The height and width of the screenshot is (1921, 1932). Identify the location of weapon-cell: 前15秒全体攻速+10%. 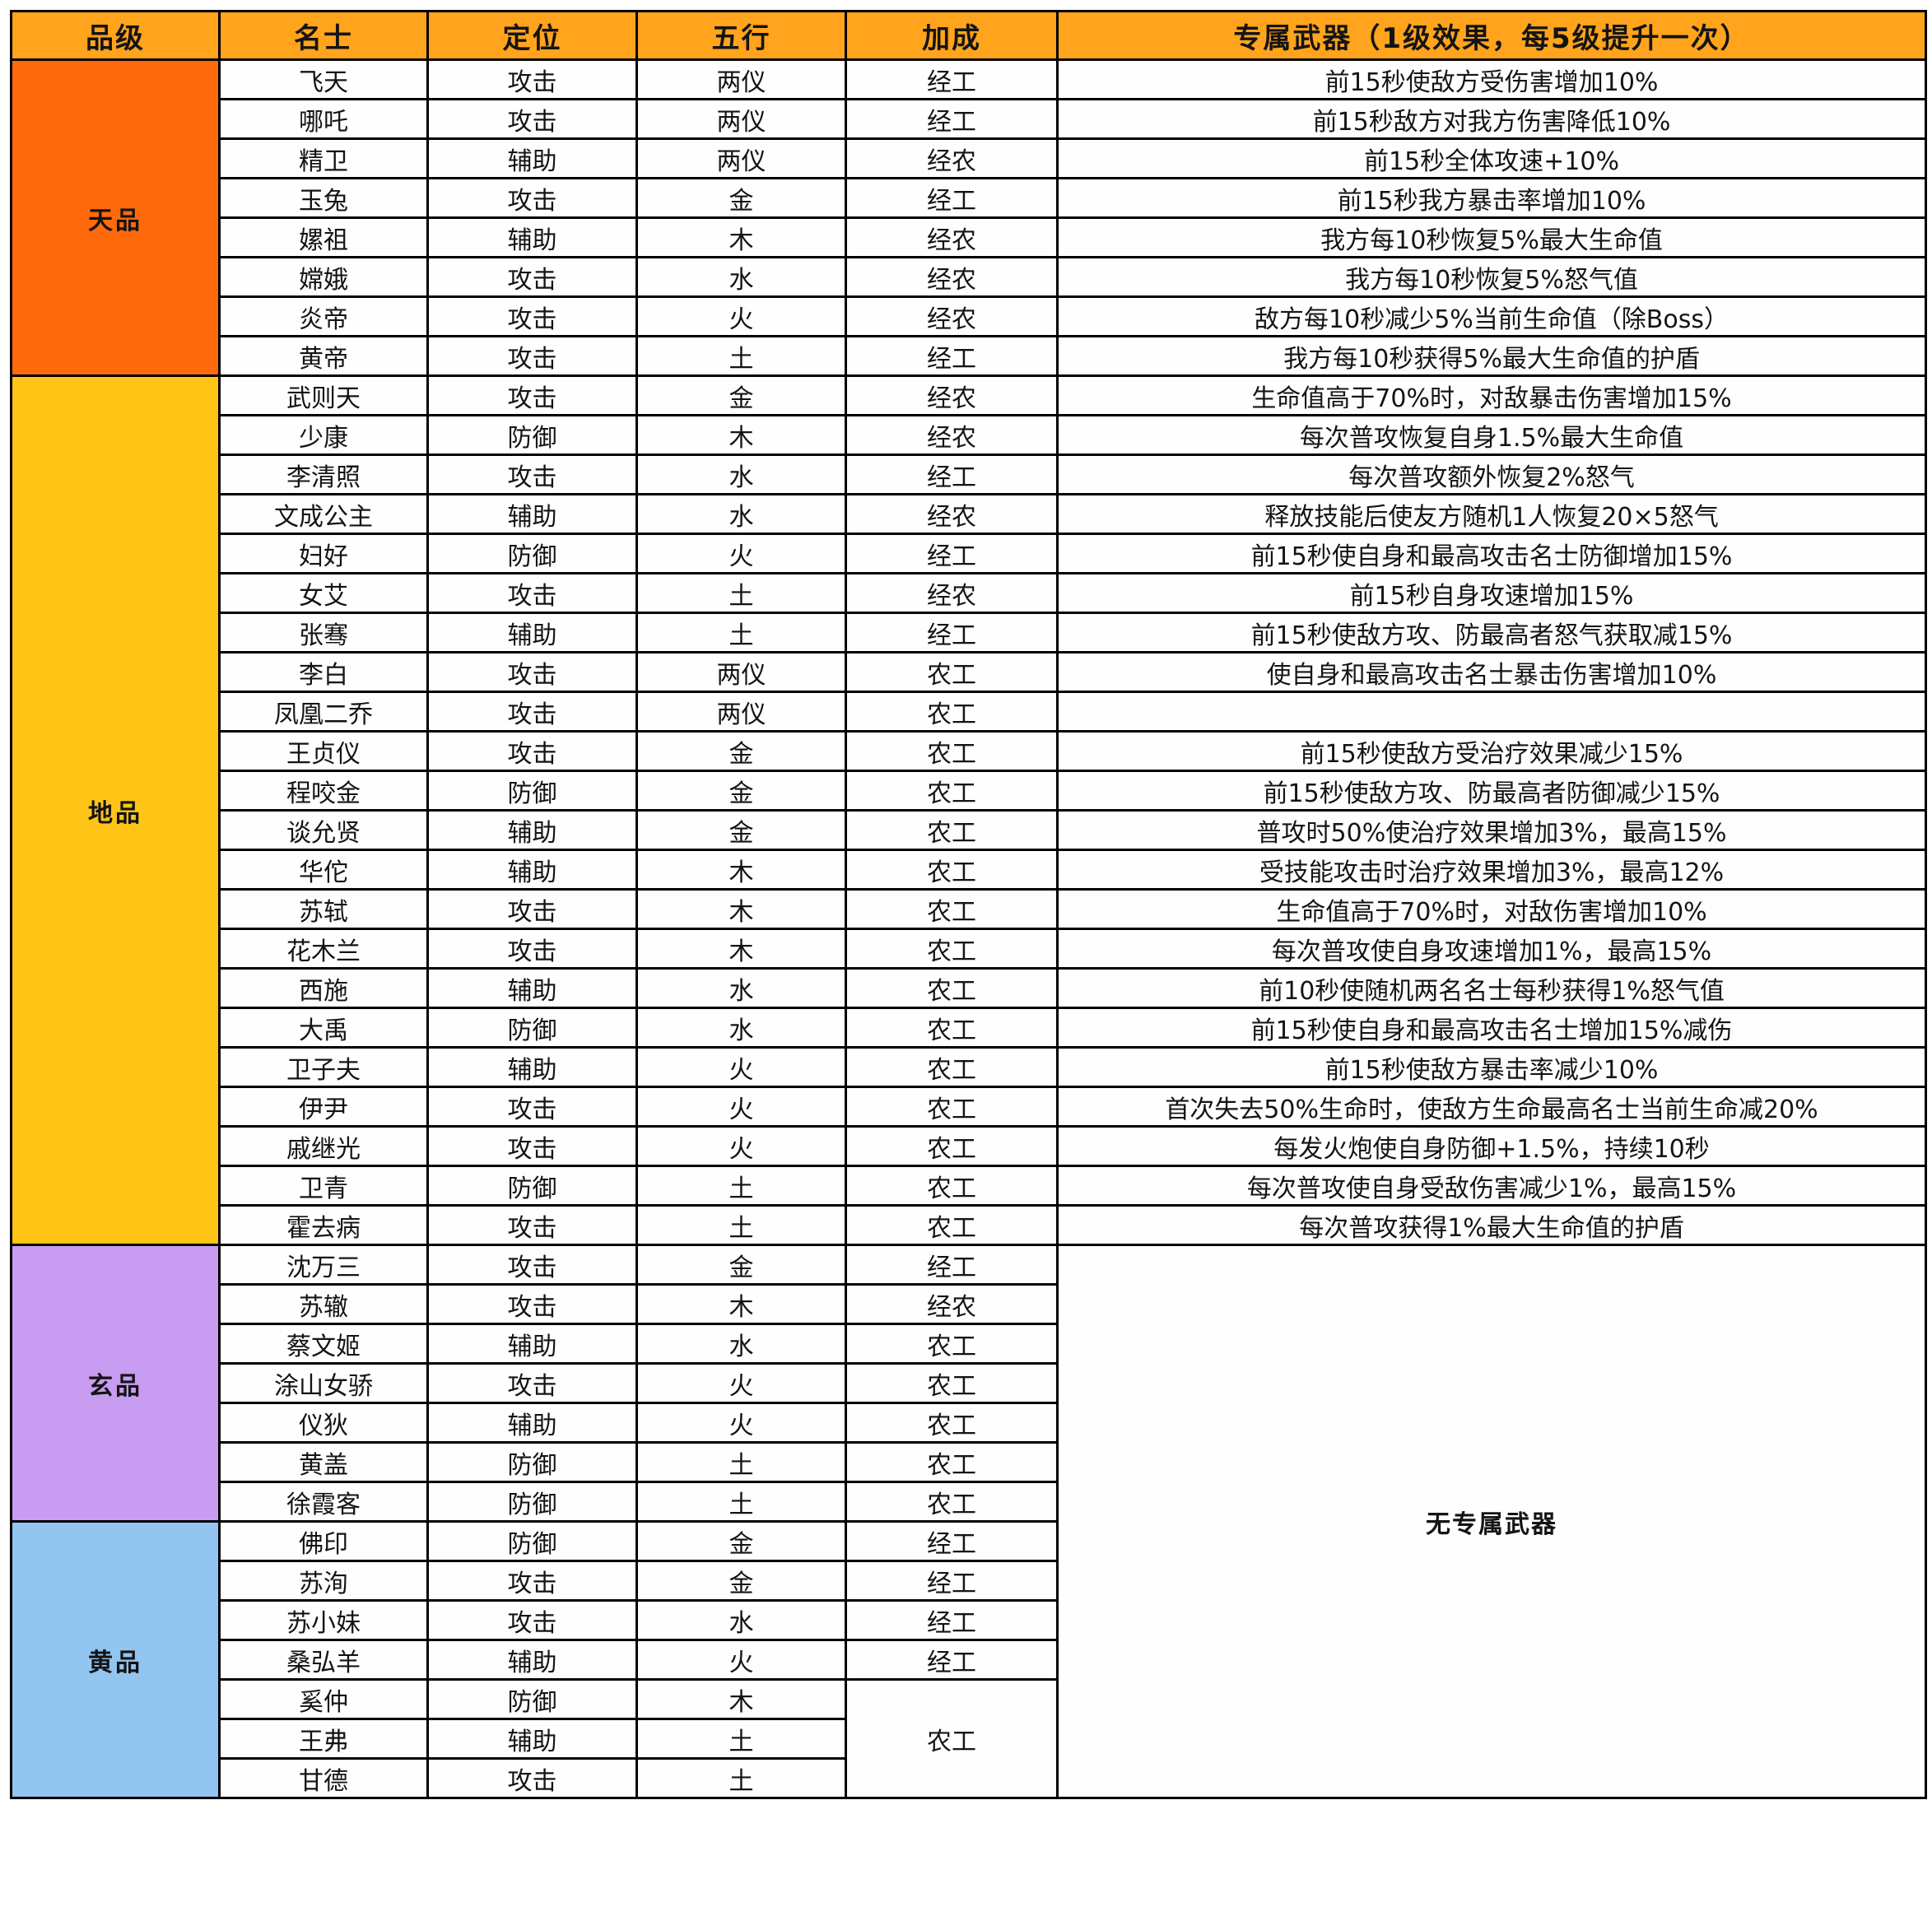
(1491, 158).